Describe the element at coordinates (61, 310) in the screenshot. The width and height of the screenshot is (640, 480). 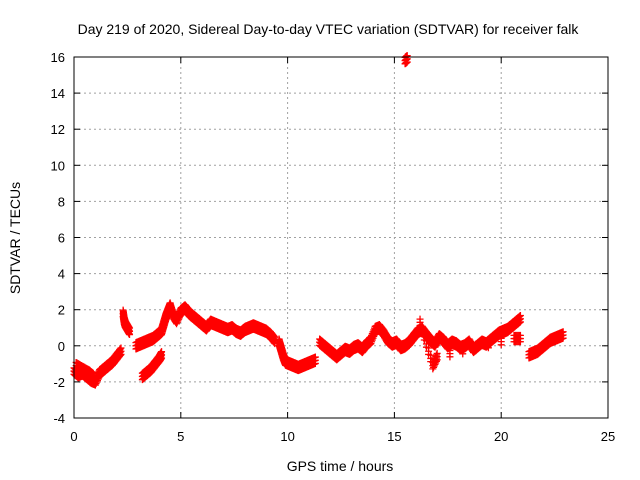
I see `y-tick-label: 2` at that location.